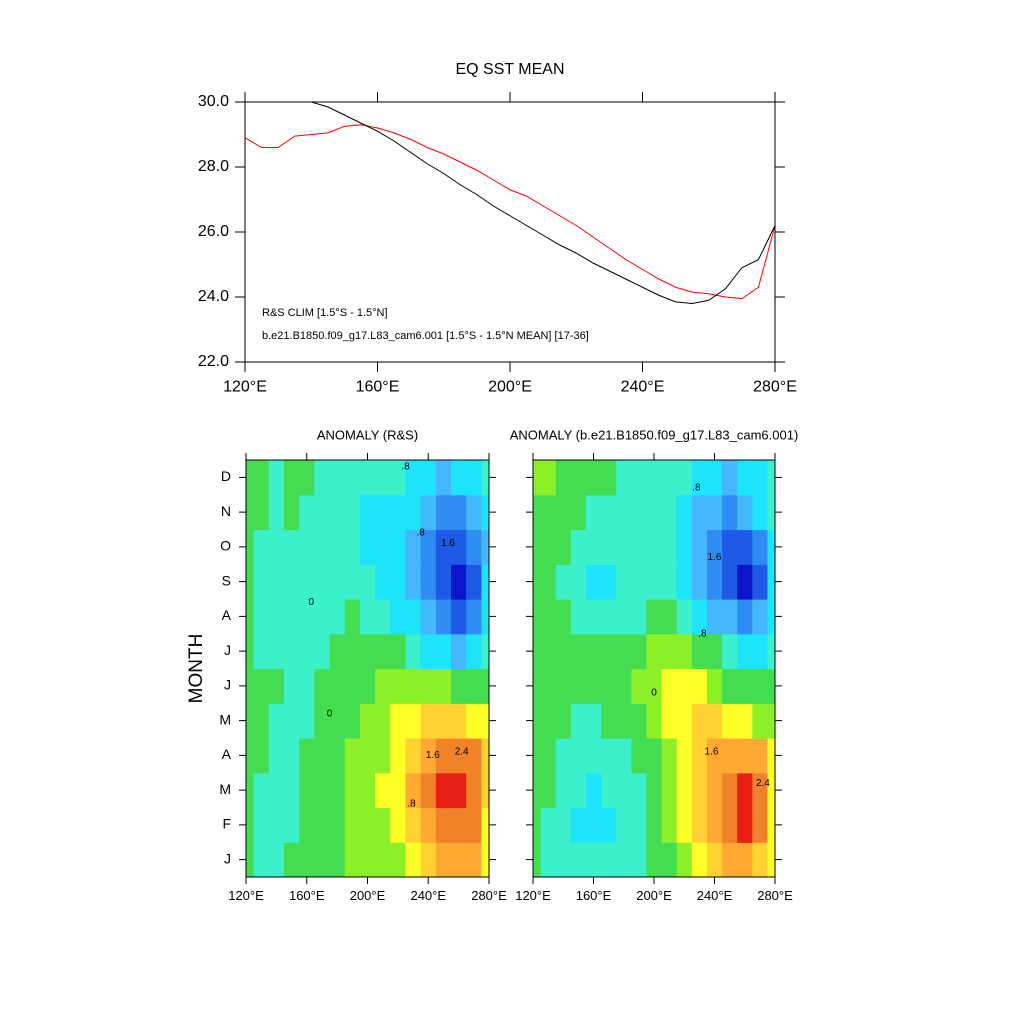 The width and height of the screenshot is (1024, 1024). I want to click on x-tick-label: 240°E, so click(428, 895).